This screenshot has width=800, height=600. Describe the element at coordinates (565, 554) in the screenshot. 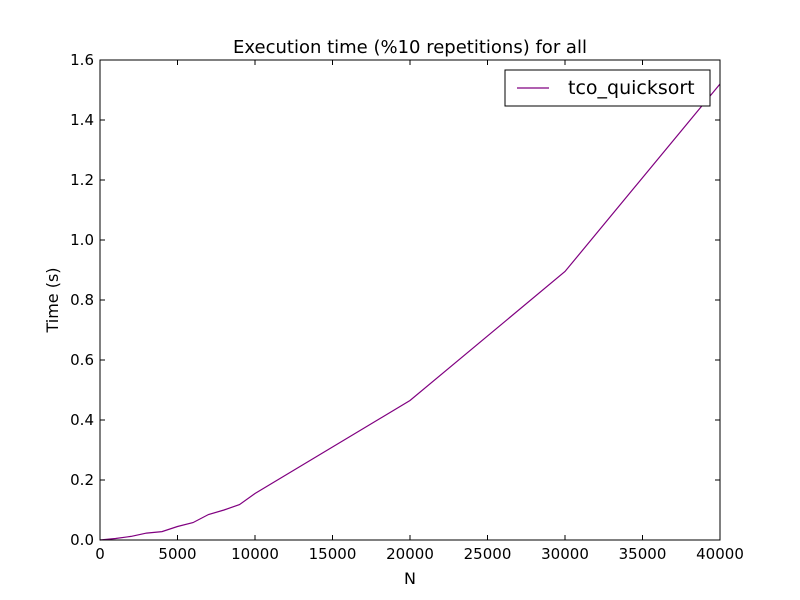

I see `x-tick-label: 30000` at that location.